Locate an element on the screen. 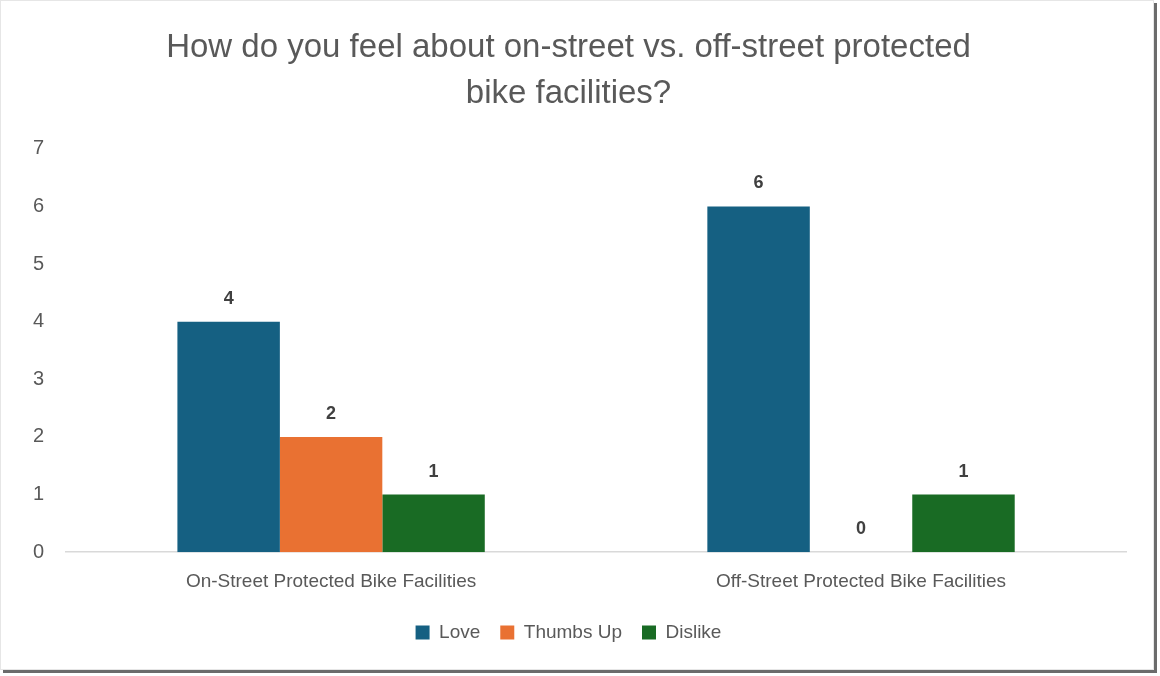 This screenshot has height=676, width=1160. y-tick-label: 4 is located at coordinates (39, 320).